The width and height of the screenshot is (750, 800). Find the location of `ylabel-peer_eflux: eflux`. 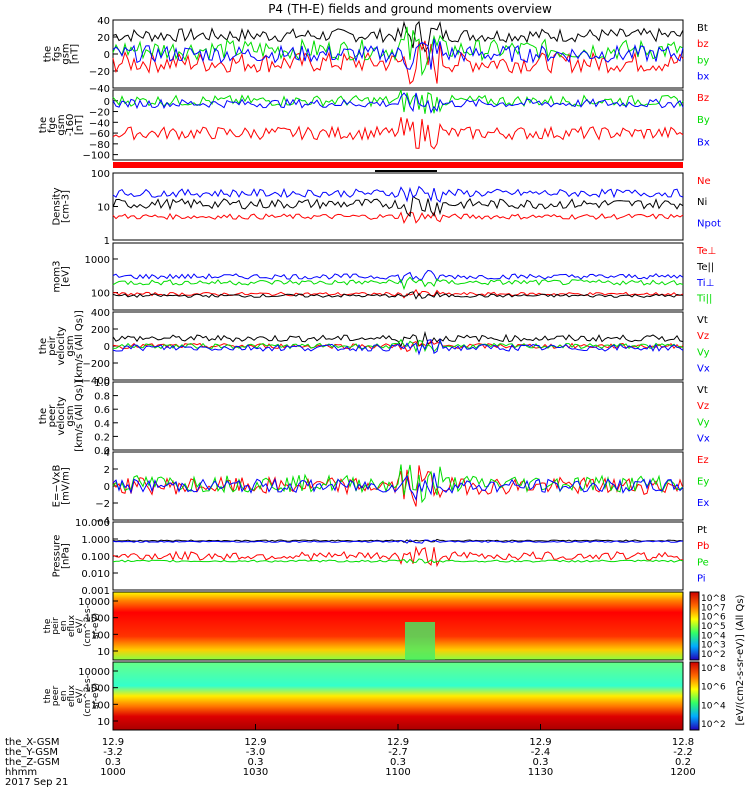

ylabel-peer_eflux: eflux is located at coordinates (72, 695).